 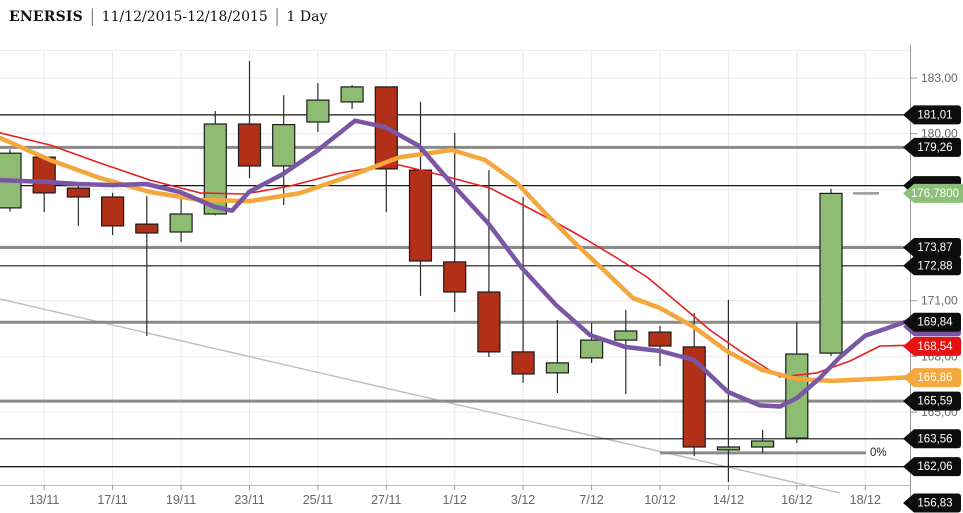 What do you see at coordinates (939, 301) in the screenshot?
I see `y-tick-label: 171,00` at bounding box center [939, 301].